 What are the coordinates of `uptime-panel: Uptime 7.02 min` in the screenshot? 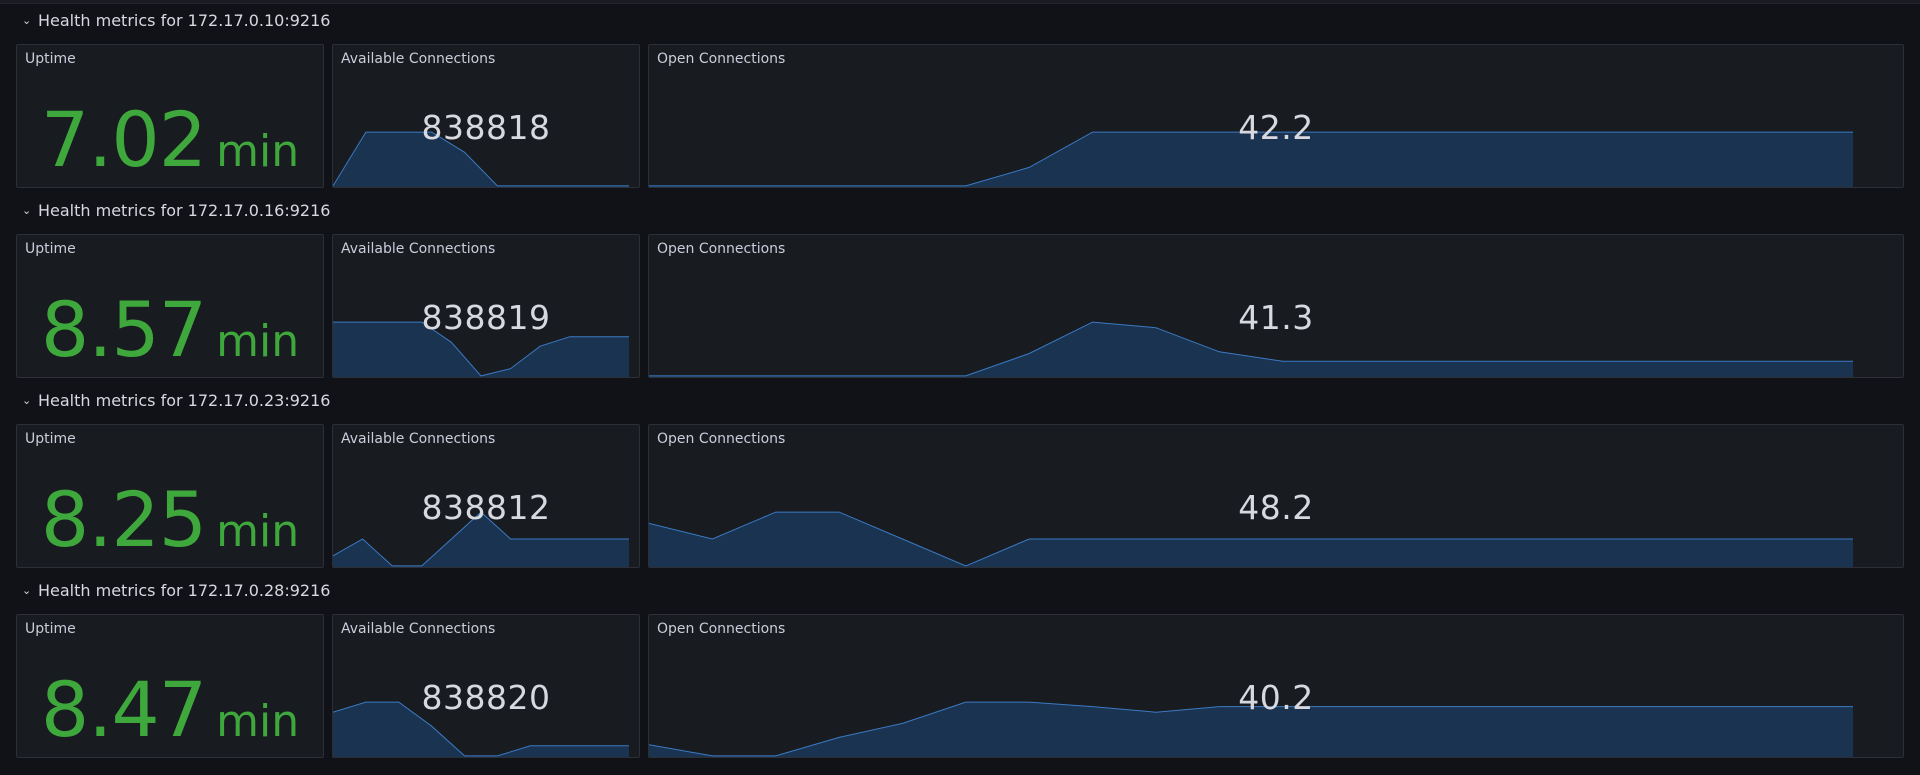 It's located at (170, 116).